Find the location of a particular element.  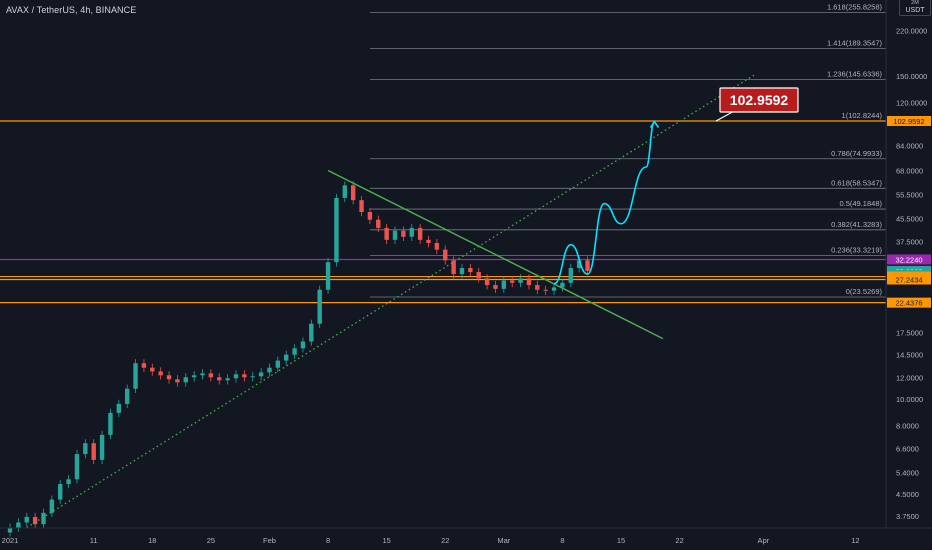

fib-label-9: 1.618(255.8258) is located at coordinates (855, 6).